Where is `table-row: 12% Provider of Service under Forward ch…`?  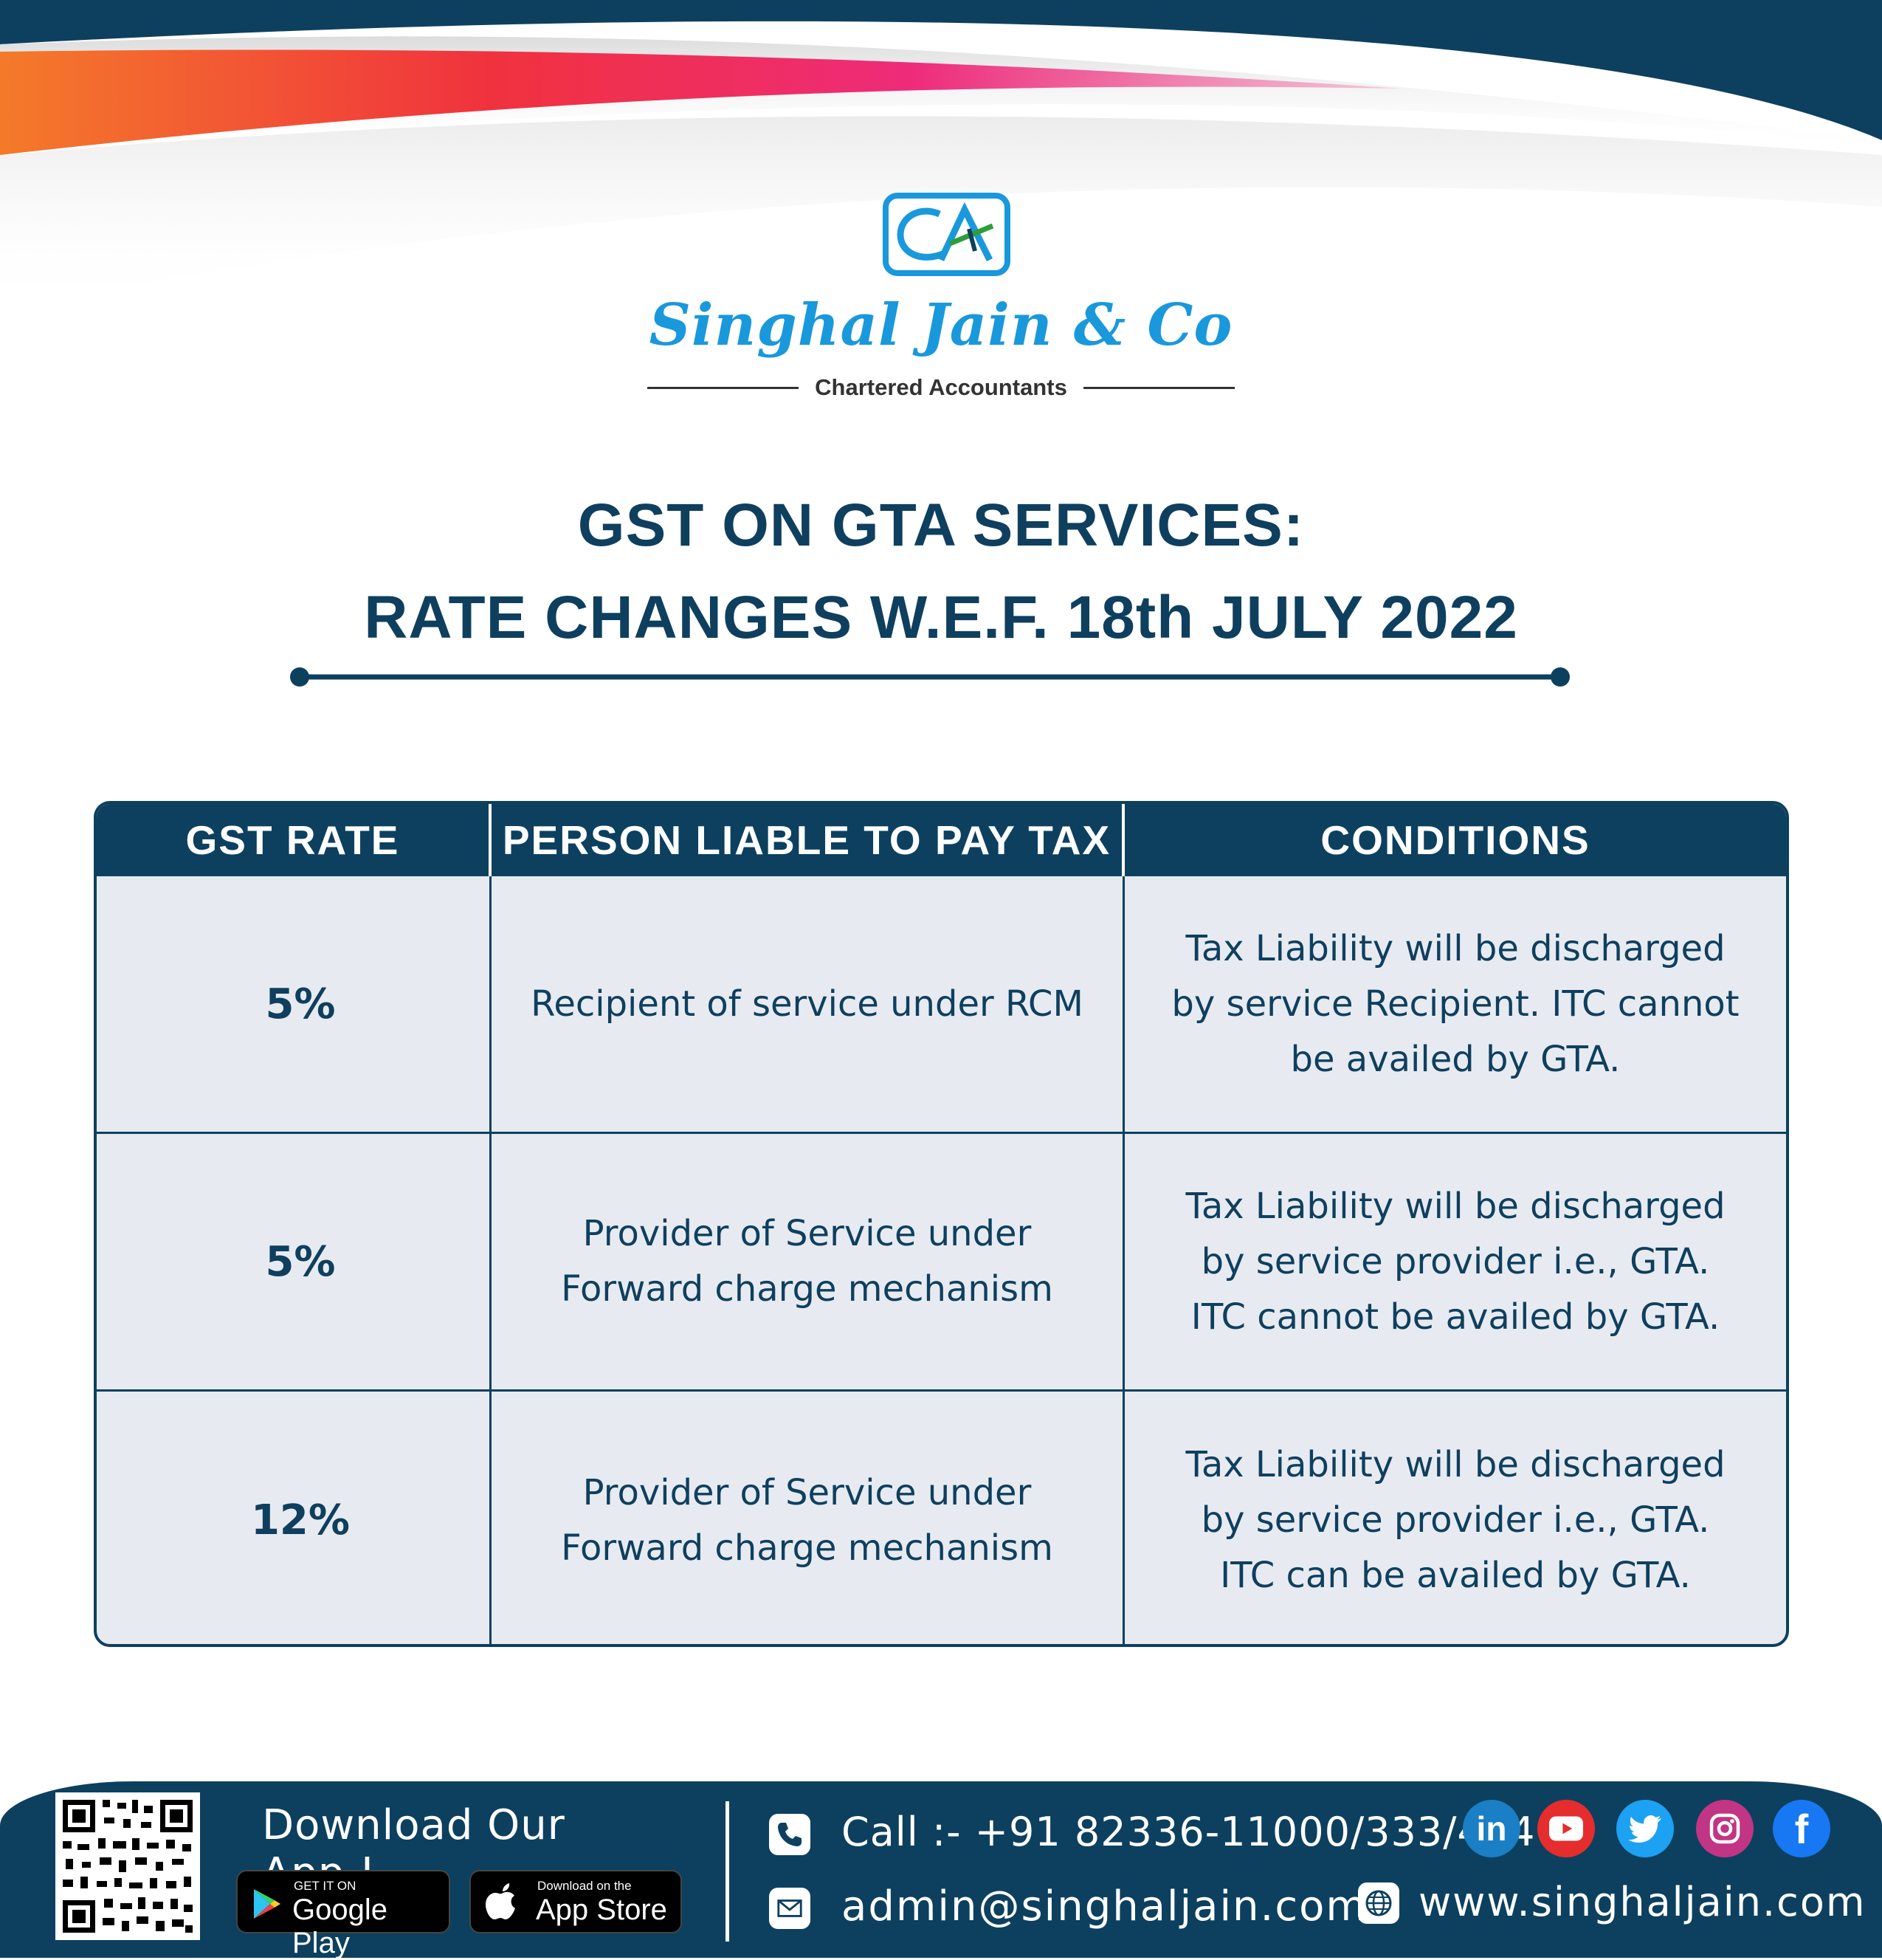
table-row: 12% Provider of Service under Forward ch… is located at coordinates (942, 1518).